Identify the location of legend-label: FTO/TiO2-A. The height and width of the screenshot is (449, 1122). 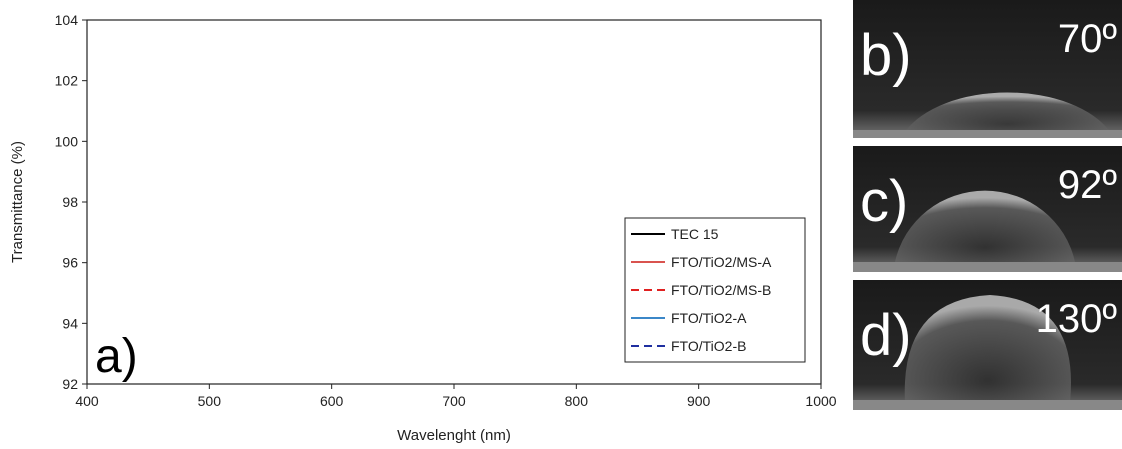
(709, 318).